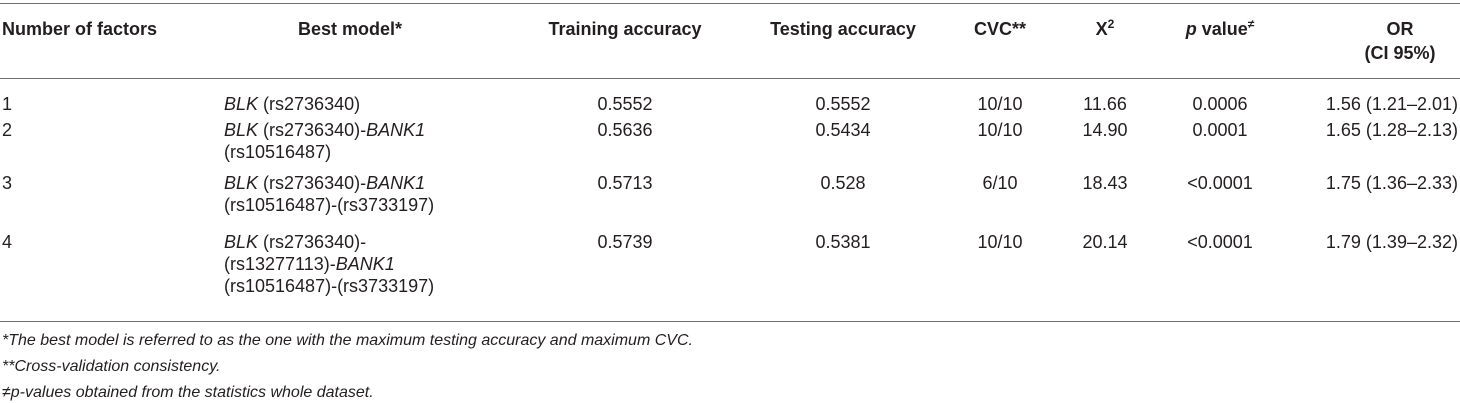  What do you see at coordinates (999, 29) in the screenshot?
I see `header-cvc: CVC**` at bounding box center [999, 29].